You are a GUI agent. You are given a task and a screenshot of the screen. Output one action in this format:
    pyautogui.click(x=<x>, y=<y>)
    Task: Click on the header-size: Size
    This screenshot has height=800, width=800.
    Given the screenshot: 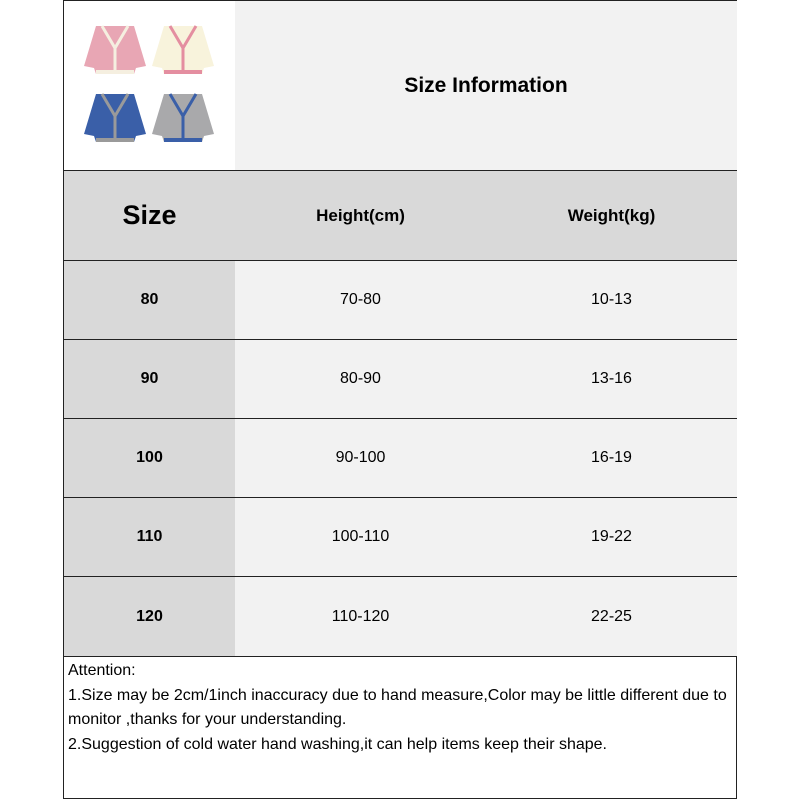 What is the action you would take?
    pyautogui.click(x=150, y=216)
    